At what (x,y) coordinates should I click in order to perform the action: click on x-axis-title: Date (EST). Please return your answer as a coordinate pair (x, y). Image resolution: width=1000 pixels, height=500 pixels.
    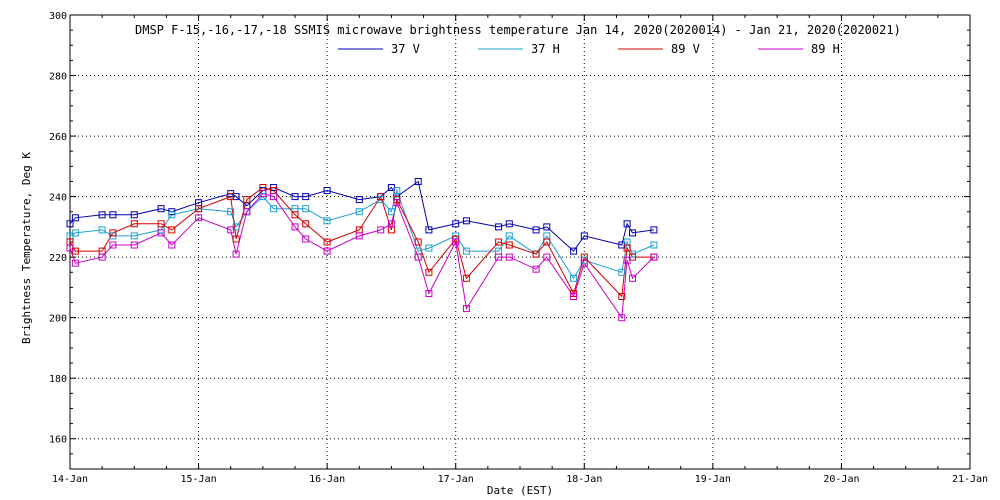
    Looking at the image, I should click on (520, 490).